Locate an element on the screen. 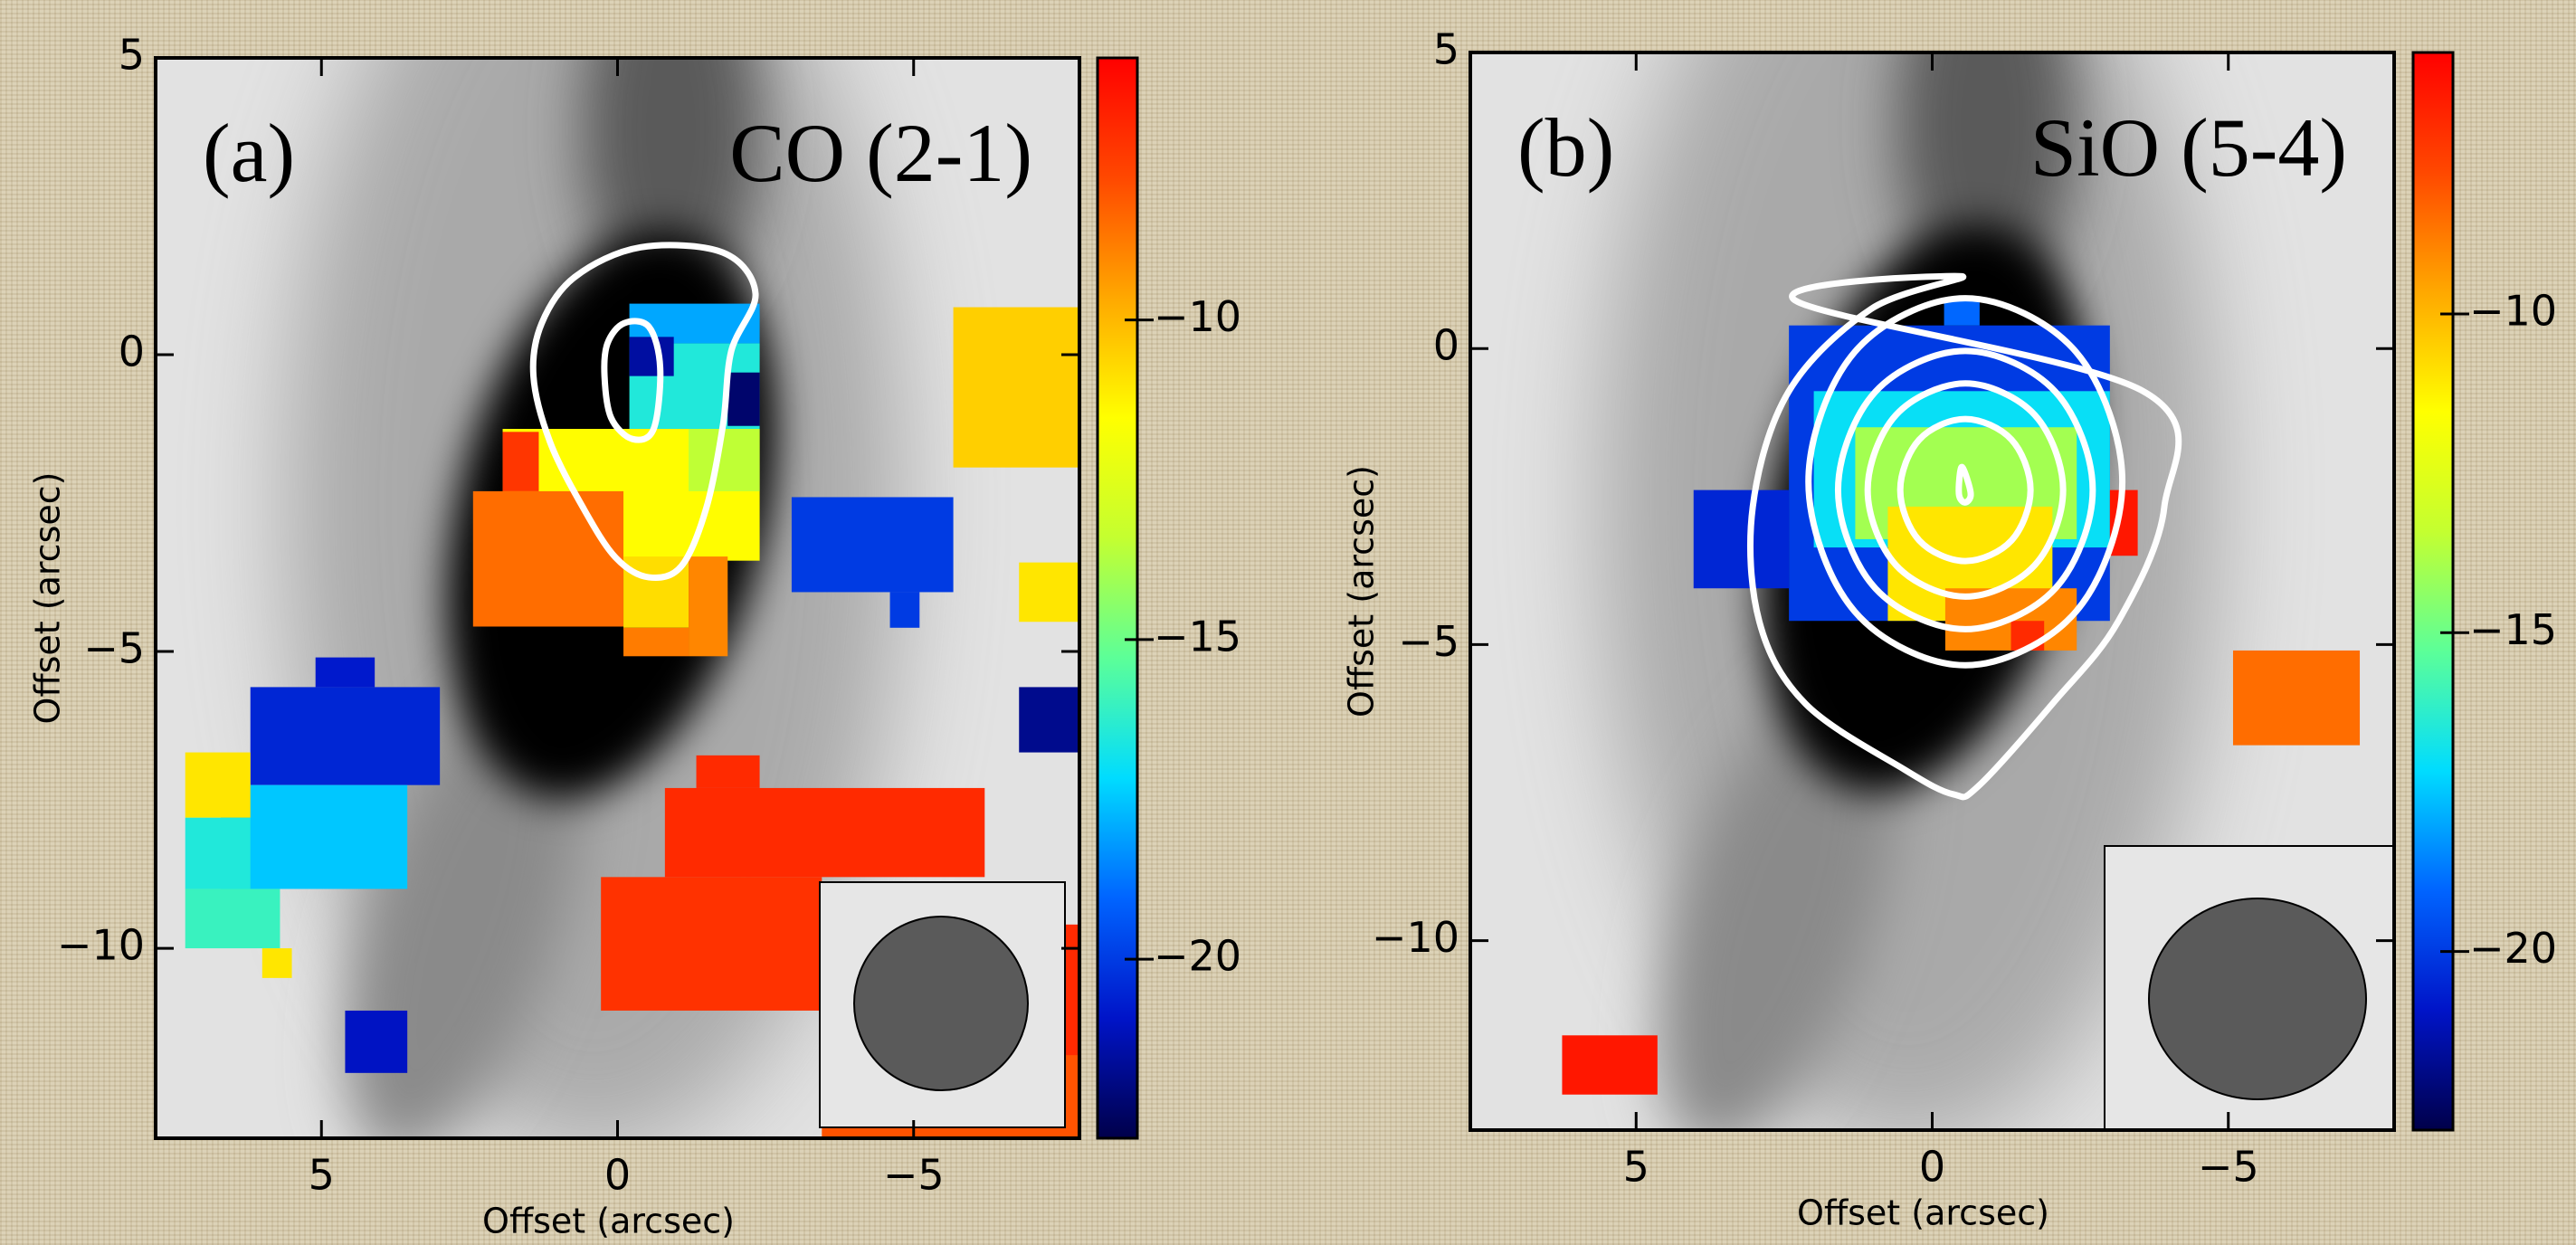 The width and height of the screenshot is (2576, 1245). panel-title: SiO (5-4) is located at coordinates (2188, 147).